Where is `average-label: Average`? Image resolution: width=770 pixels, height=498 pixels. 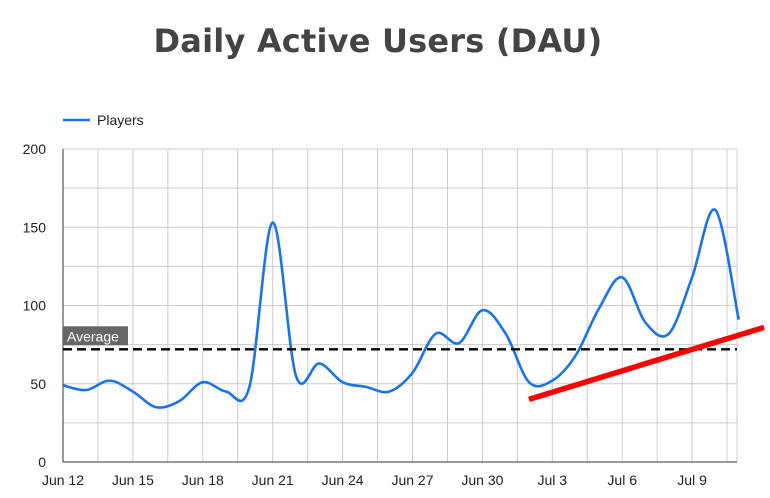
average-label: Average is located at coordinates (93, 336).